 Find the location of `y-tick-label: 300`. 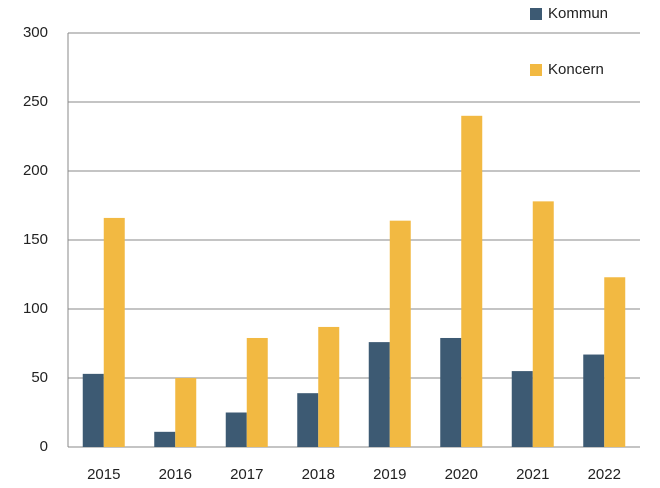

y-tick-label: 300 is located at coordinates (35, 32).